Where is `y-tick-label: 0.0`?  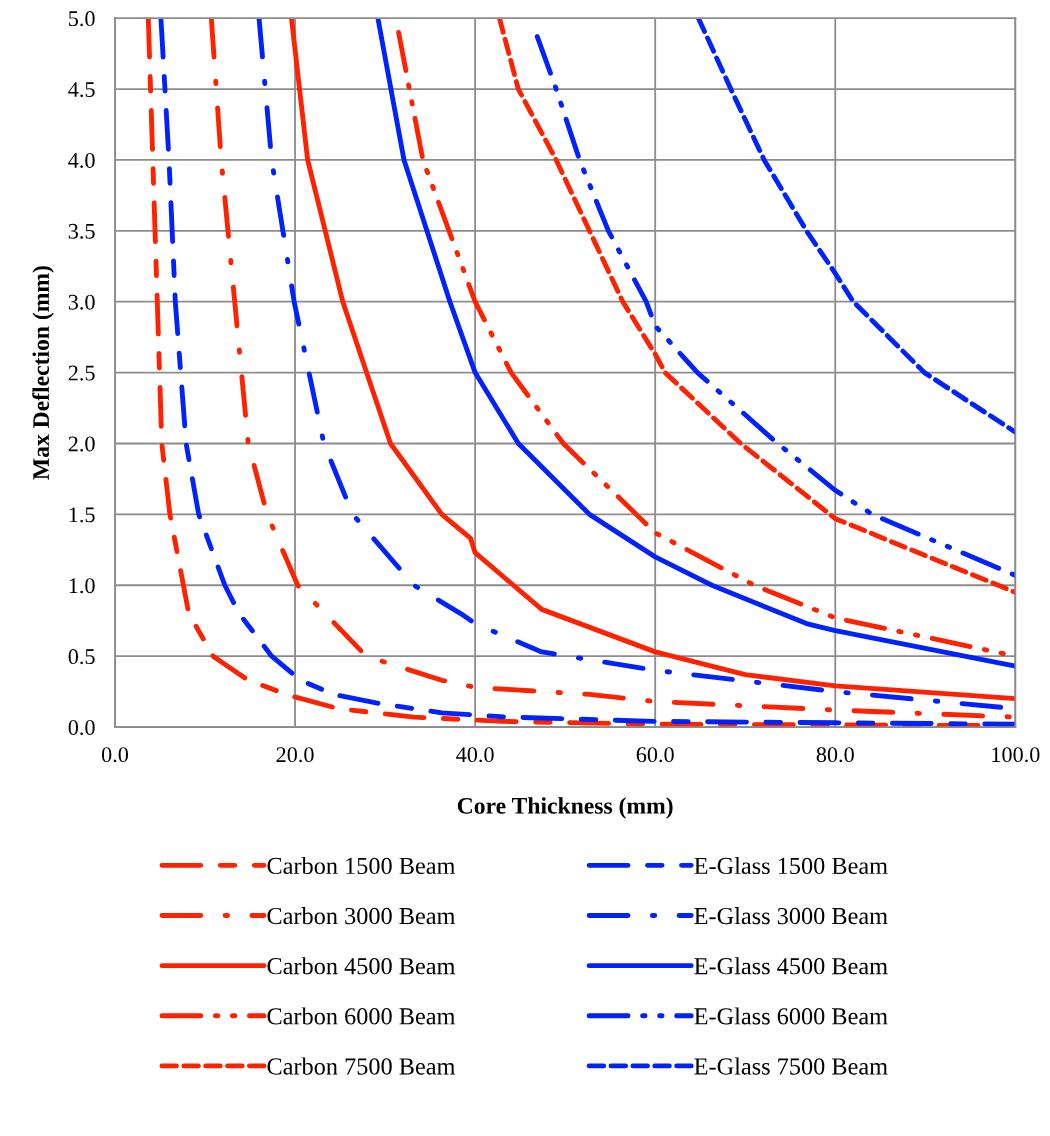 y-tick-label: 0.0 is located at coordinates (81, 727).